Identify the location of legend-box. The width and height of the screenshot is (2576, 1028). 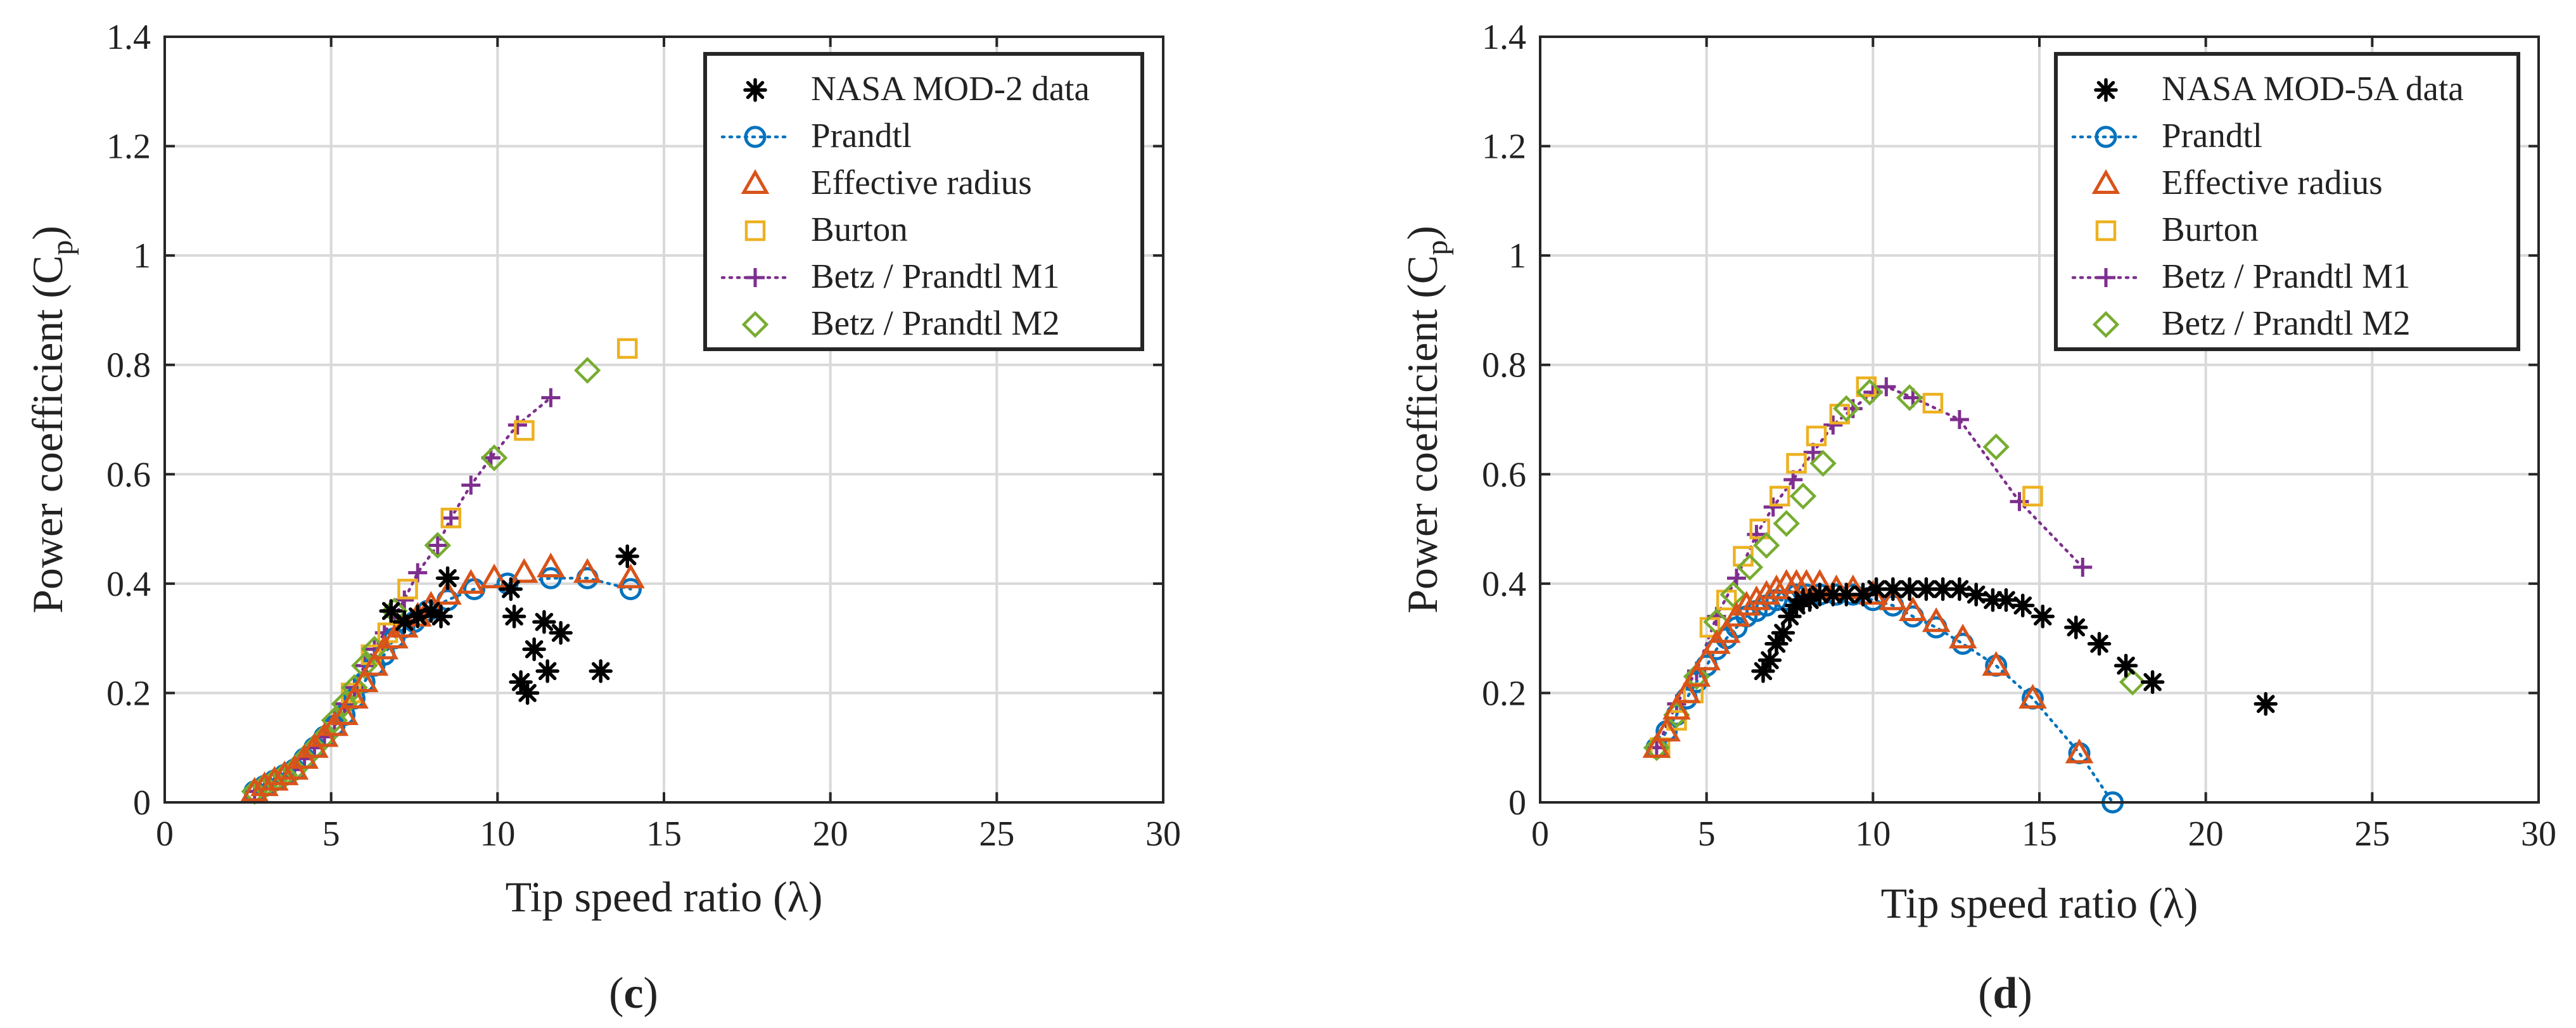
(2287, 201).